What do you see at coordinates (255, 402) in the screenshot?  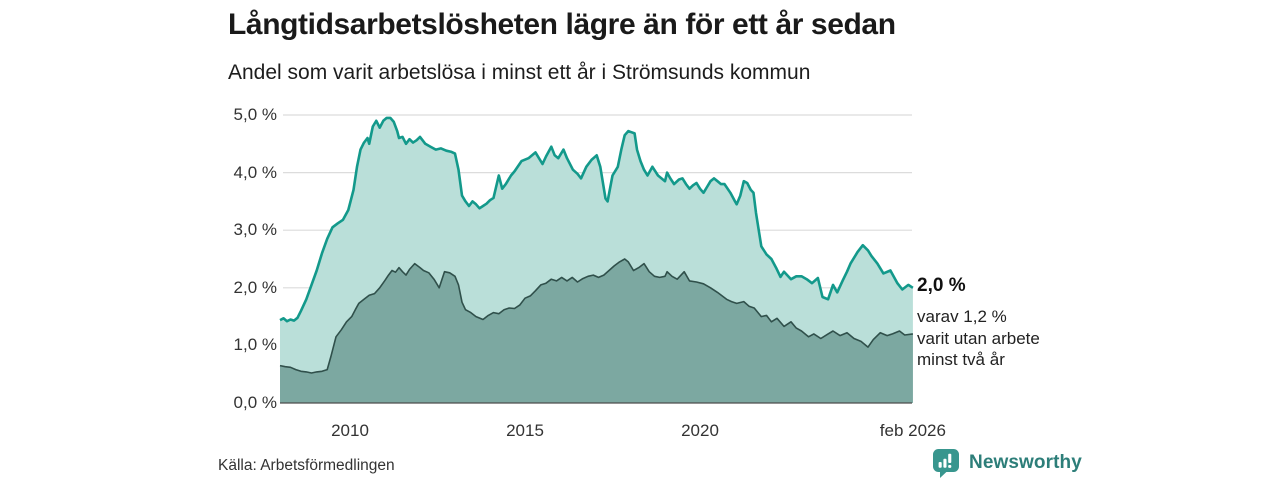 I see `y-tick-label: 0,0 %` at bounding box center [255, 402].